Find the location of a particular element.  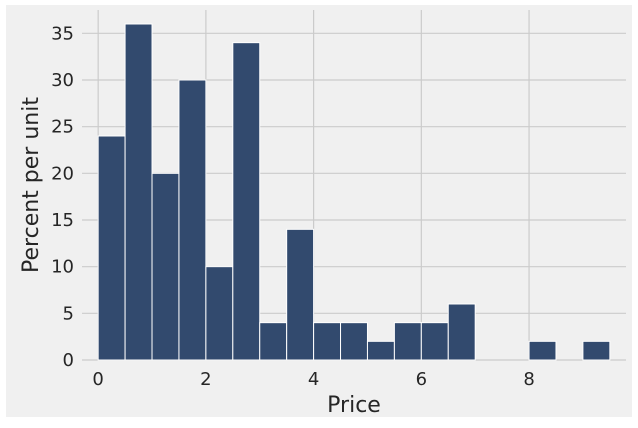

y-tick-label: 5 is located at coordinates (68, 313).